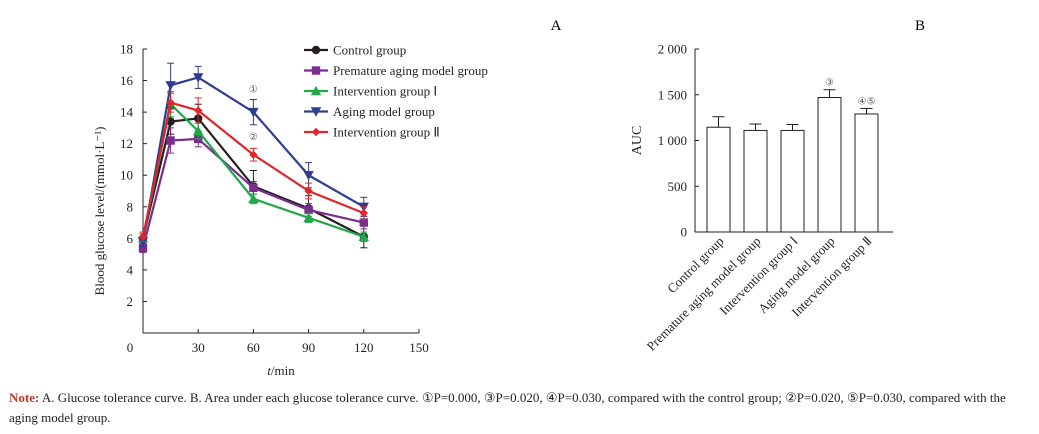 This screenshot has width=1039, height=434. I want to click on marker-circle, so click(316, 50).